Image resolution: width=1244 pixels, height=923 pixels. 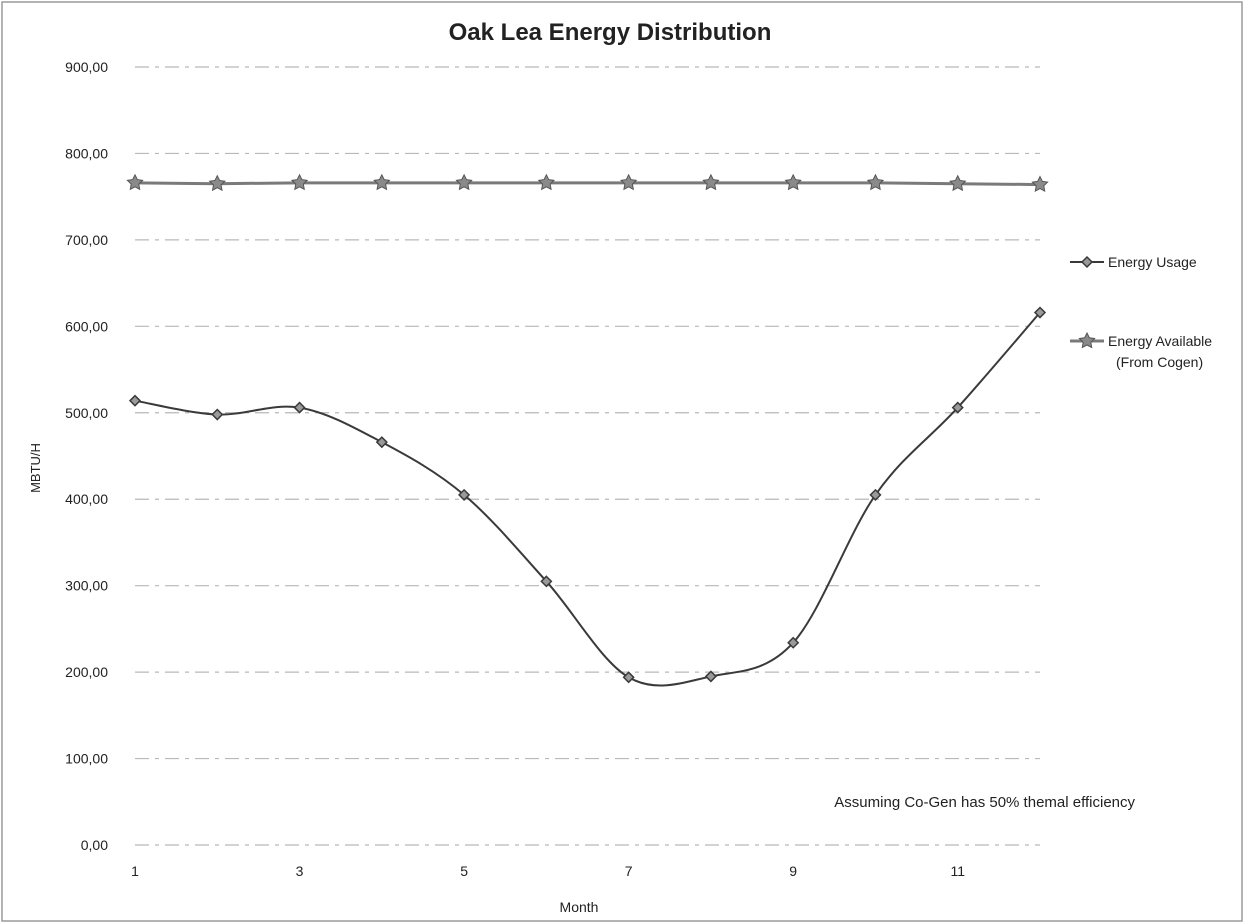 What do you see at coordinates (793, 871) in the screenshot?
I see `x-tick-label: 9` at bounding box center [793, 871].